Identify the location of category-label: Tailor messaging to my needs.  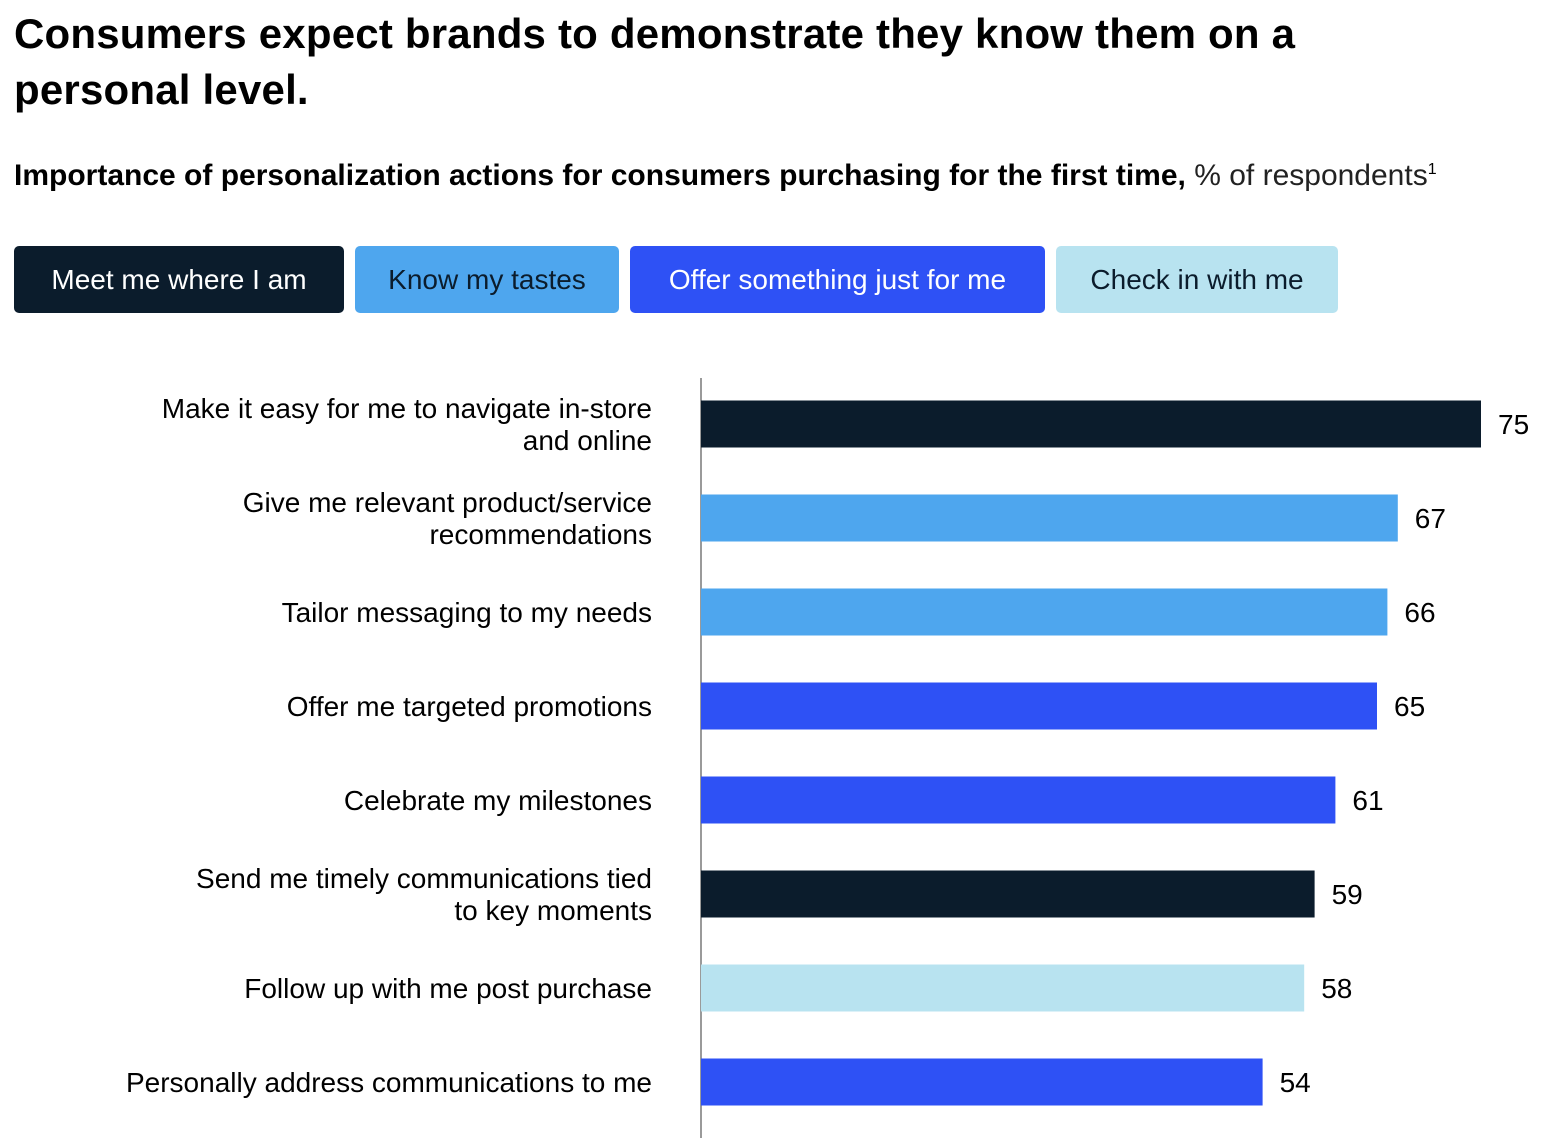
(467, 612).